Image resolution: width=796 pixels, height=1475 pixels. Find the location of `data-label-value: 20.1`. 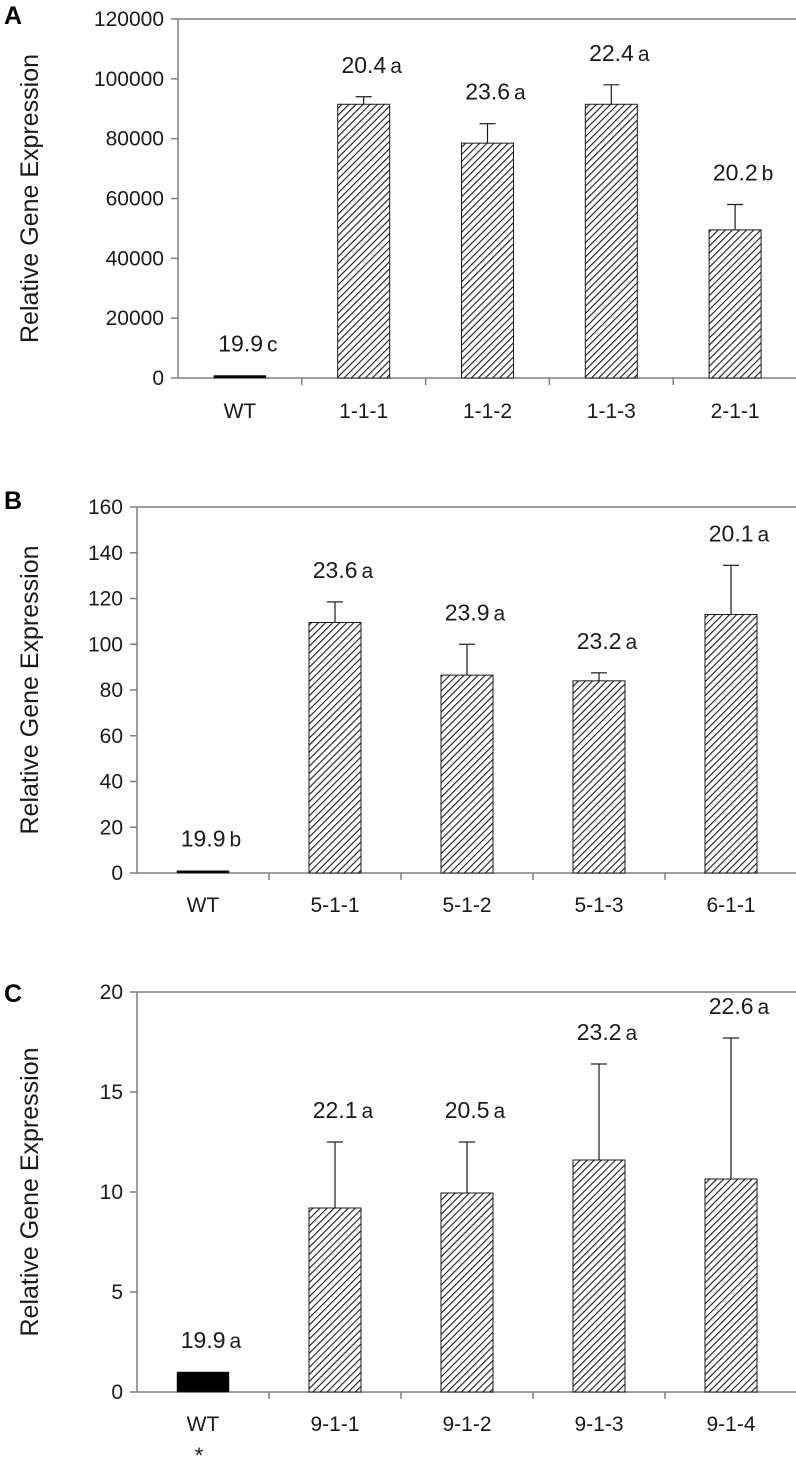

data-label-value: 20.1 is located at coordinates (731, 533).